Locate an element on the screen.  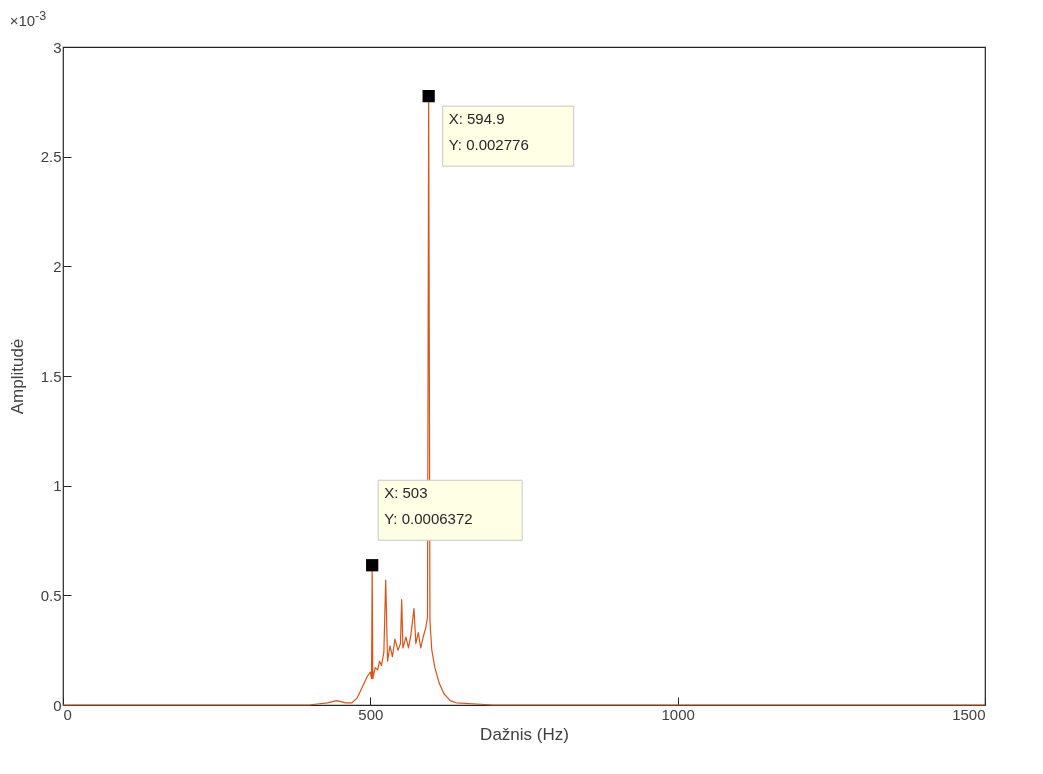
annotation: X: 503 Y: 0.0006372 is located at coordinates (428, 506).